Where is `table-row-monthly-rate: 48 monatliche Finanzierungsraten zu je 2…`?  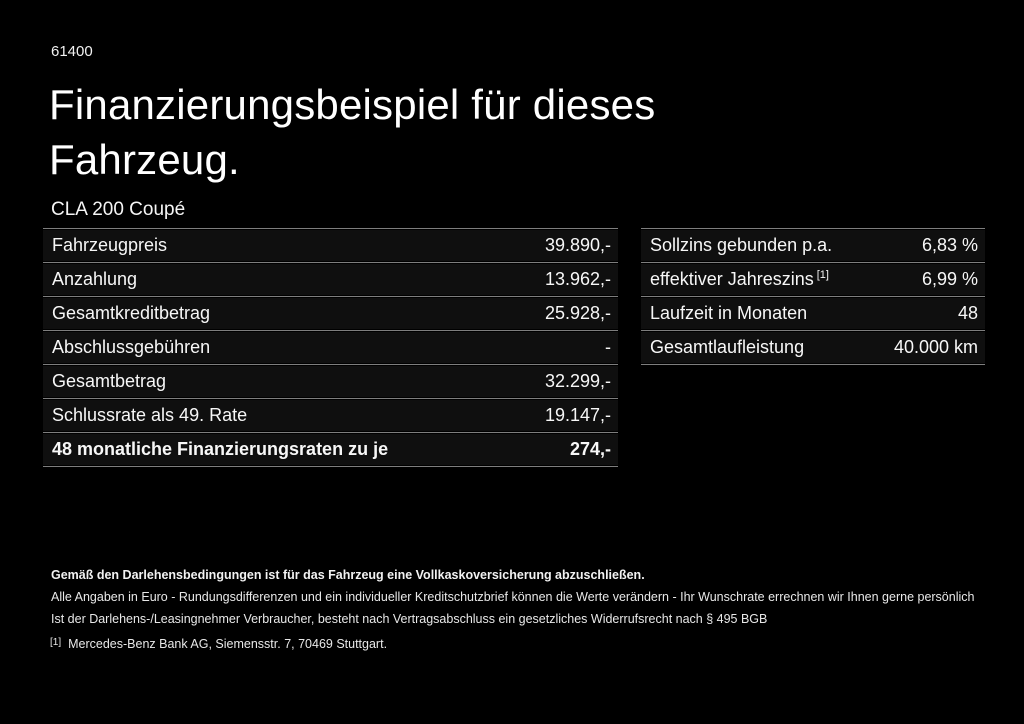 table-row-monthly-rate: 48 monatliche Finanzierungsraten zu je 2… is located at coordinates (330, 449).